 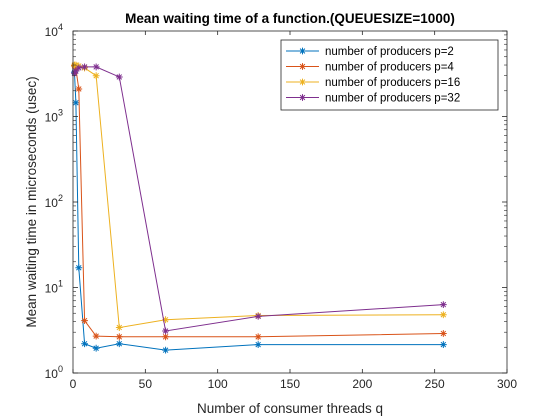 I want to click on legend-label: number of producers p=4, so click(x=389, y=68).